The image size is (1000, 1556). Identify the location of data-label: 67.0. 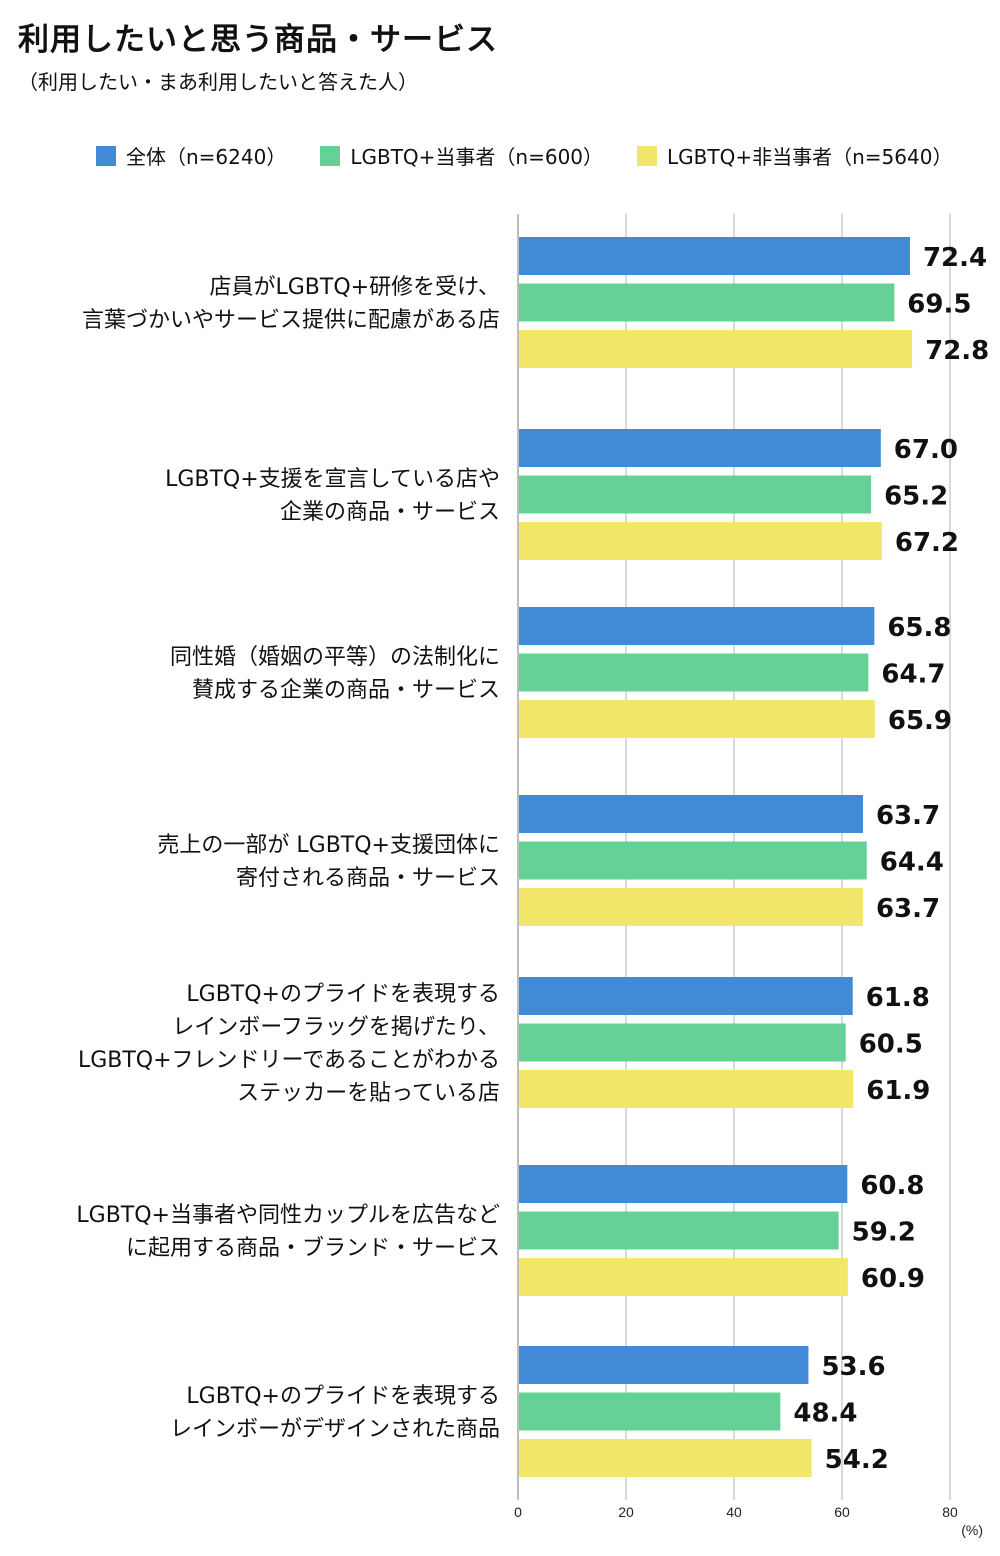
(926, 450).